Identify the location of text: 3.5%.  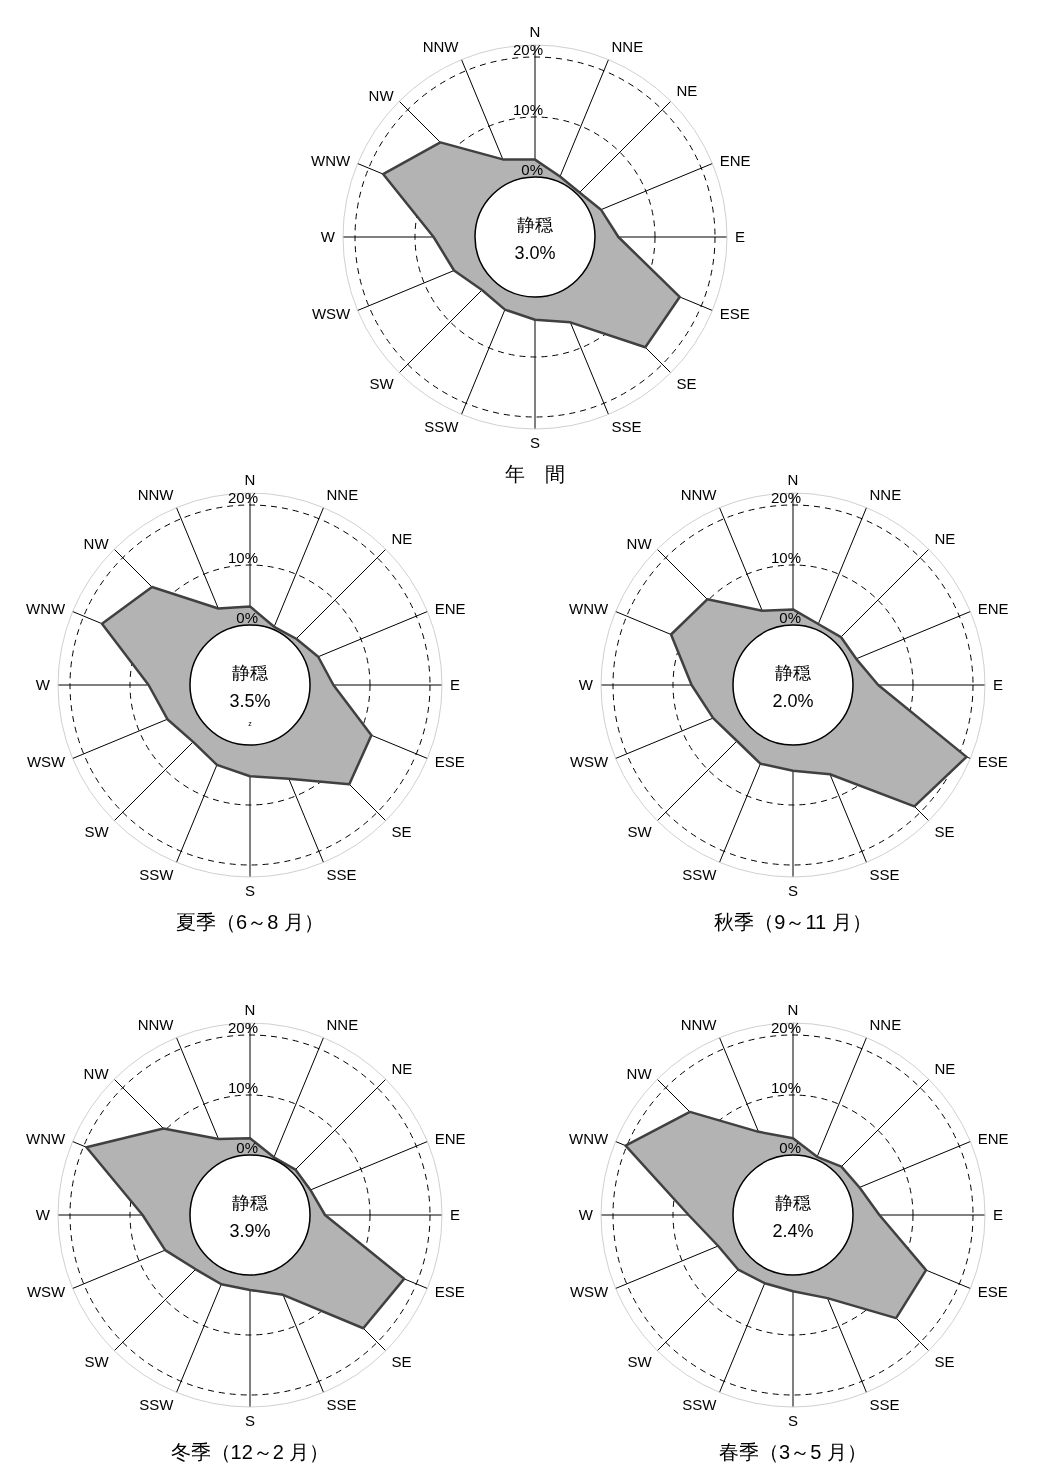
(250, 701).